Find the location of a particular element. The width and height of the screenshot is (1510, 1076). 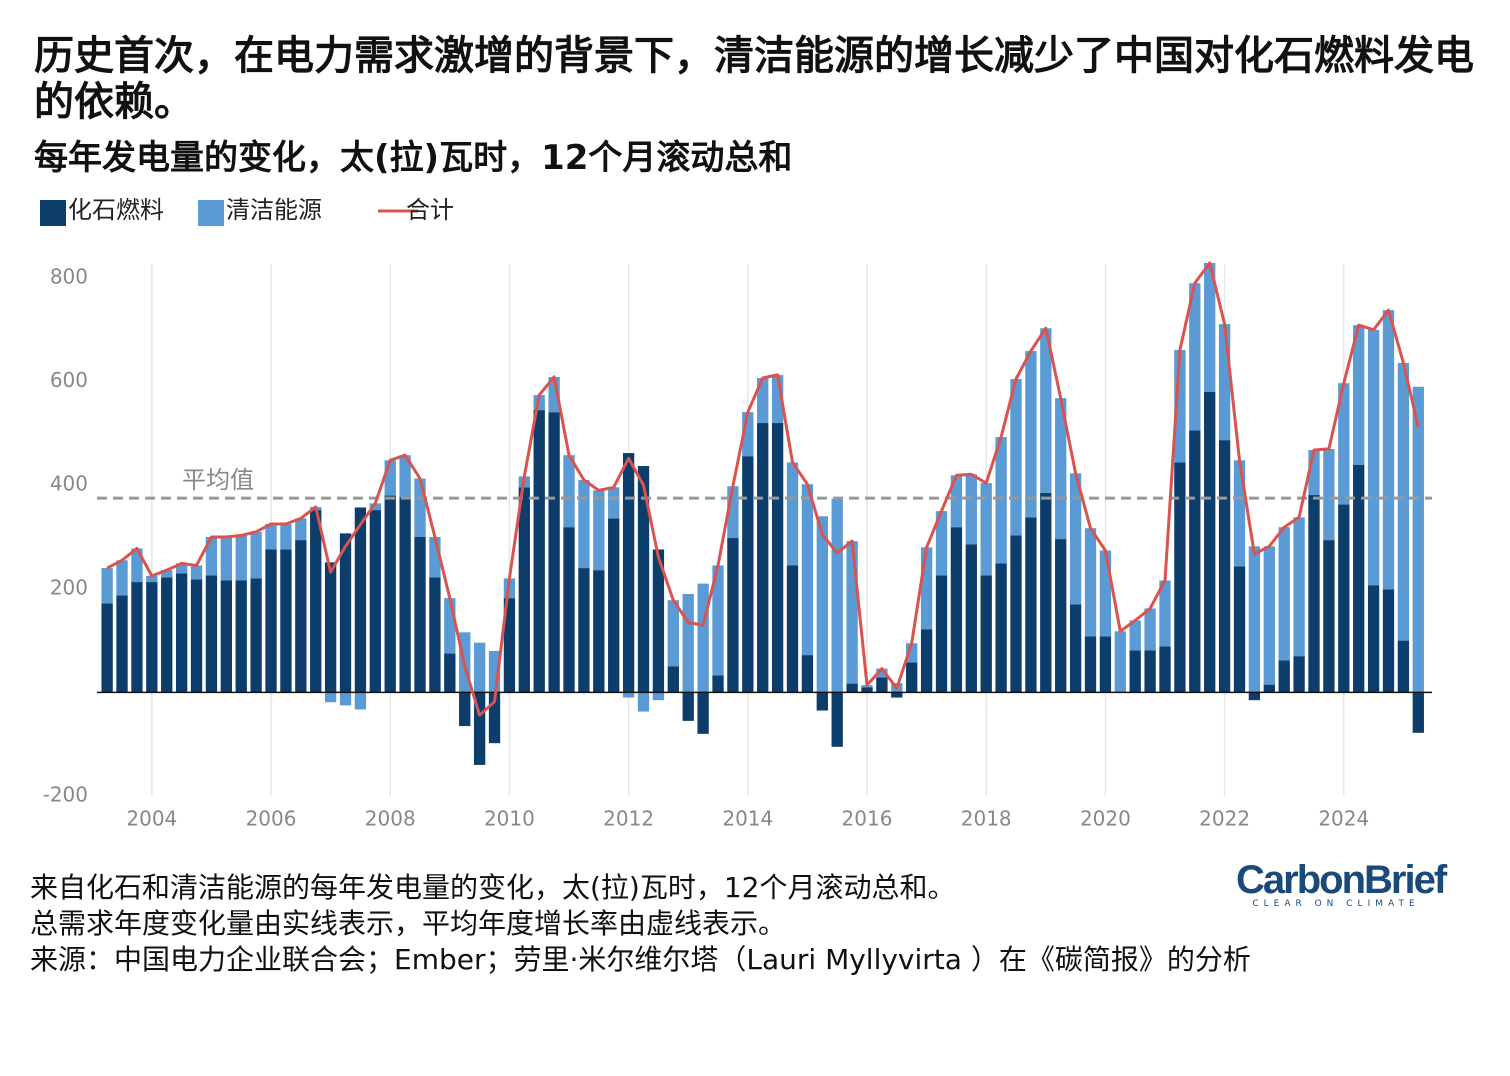

x-tick-label: 2018 is located at coordinates (986, 819).